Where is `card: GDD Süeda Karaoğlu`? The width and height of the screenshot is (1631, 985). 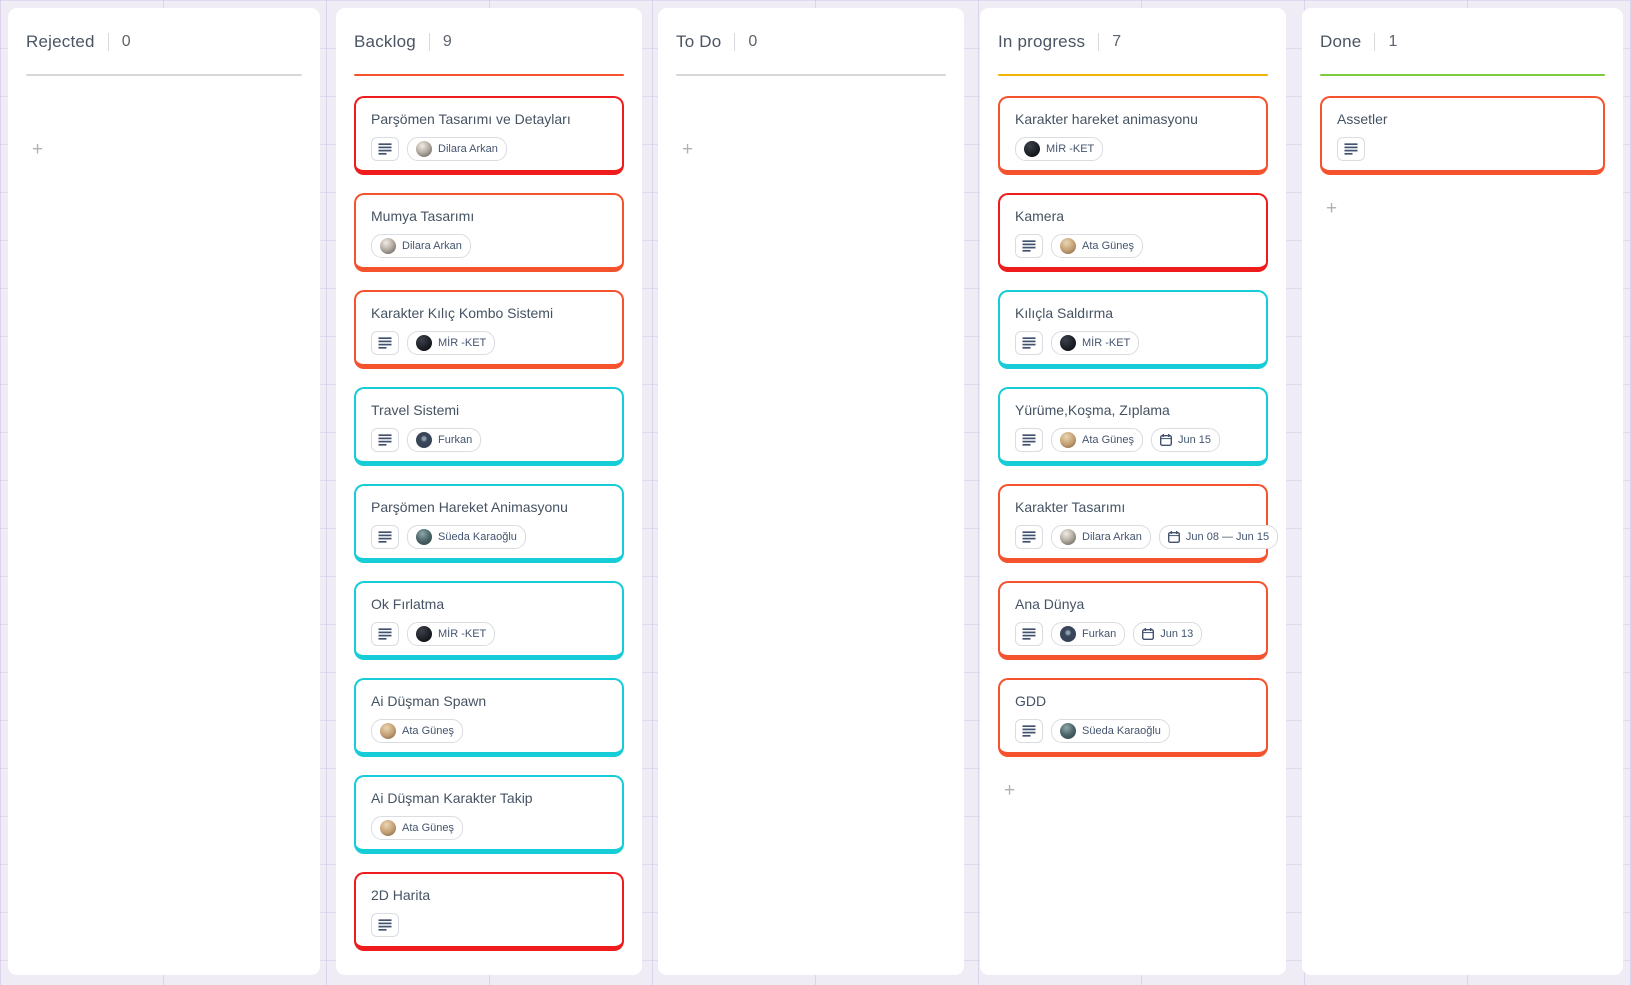 card: GDD Süeda Karaoğlu is located at coordinates (1133, 717).